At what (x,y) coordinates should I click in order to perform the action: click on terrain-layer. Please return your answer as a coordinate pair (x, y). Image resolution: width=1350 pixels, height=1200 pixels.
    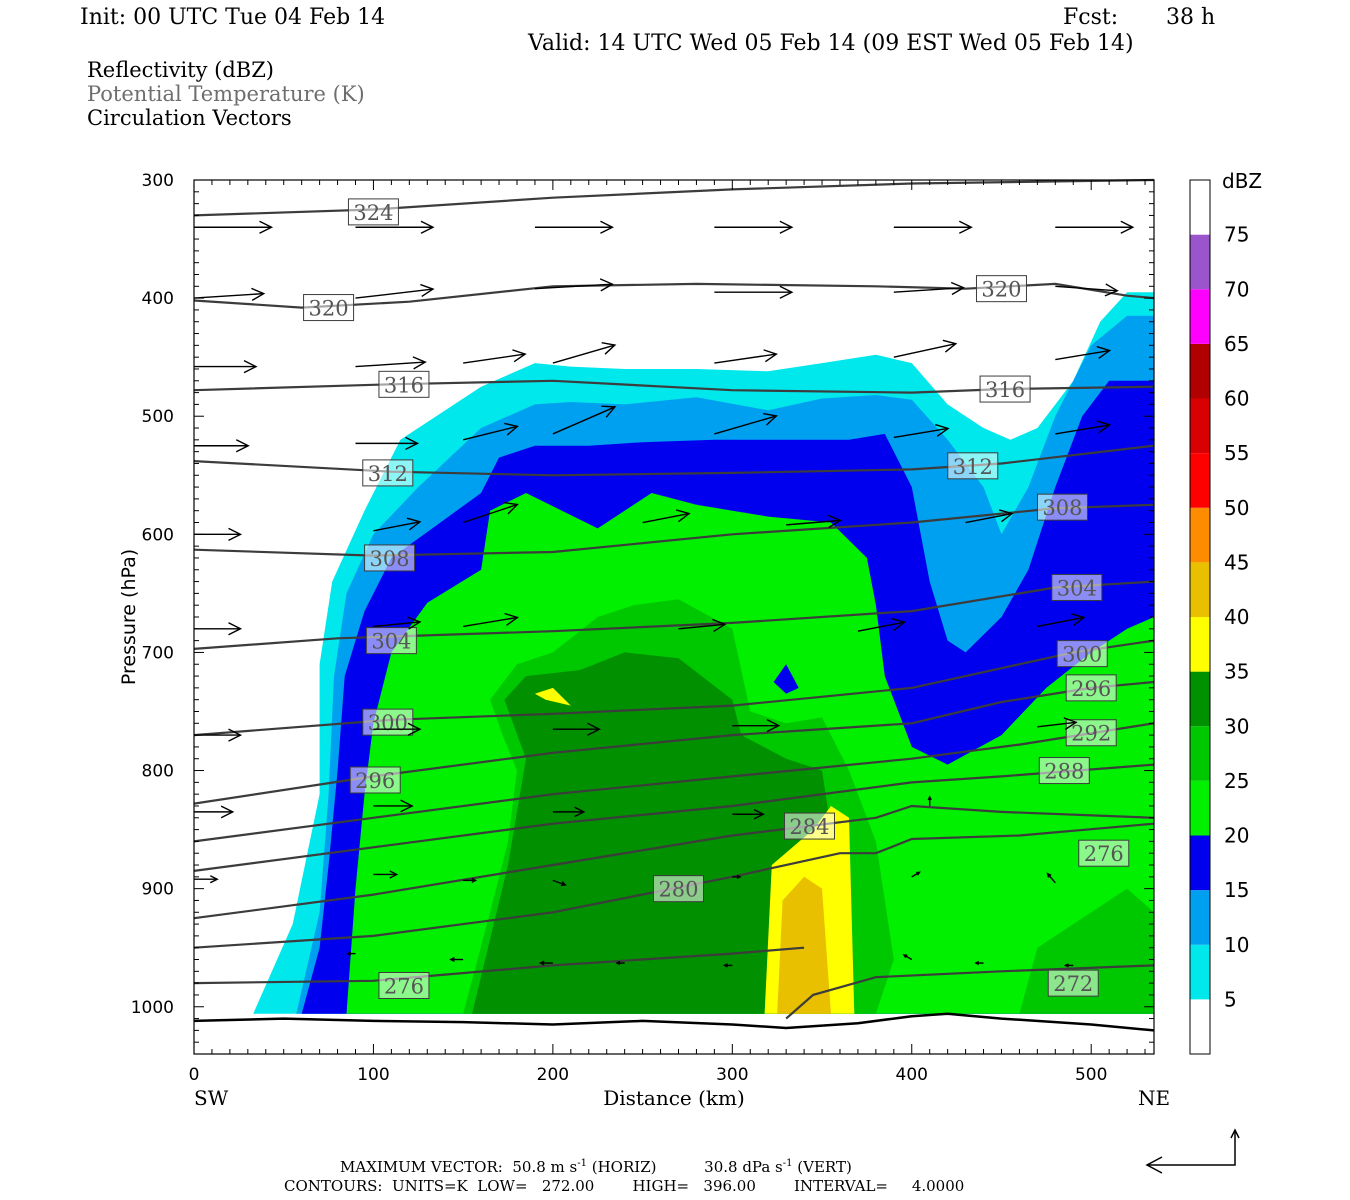
    Looking at the image, I should click on (674, 1033).